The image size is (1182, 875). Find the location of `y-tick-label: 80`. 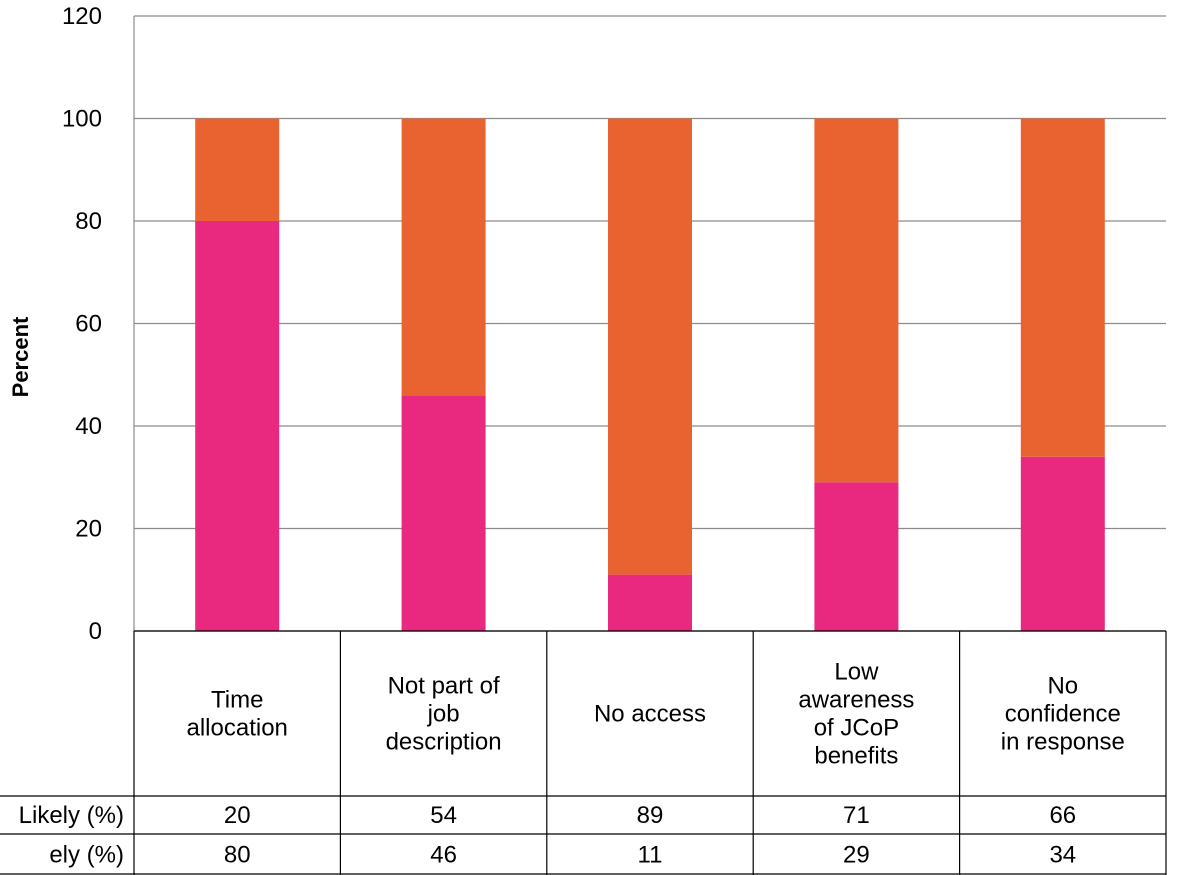

y-tick-label: 80 is located at coordinates (88, 221).